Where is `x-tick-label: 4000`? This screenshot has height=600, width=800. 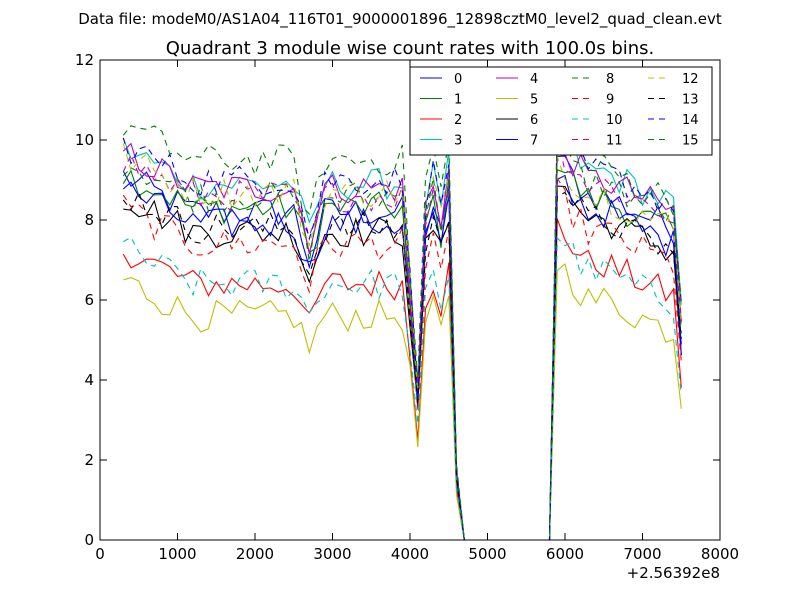
x-tick-label: 4000 is located at coordinates (410, 554).